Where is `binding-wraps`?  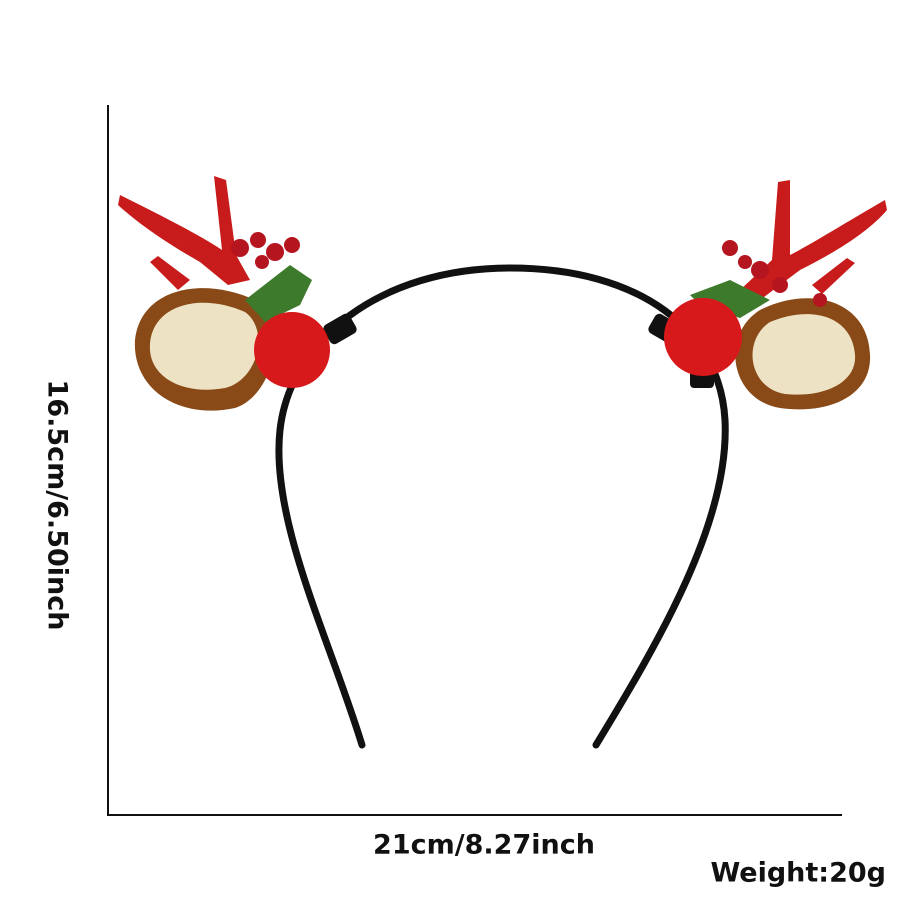 binding-wraps is located at coordinates (518, 350).